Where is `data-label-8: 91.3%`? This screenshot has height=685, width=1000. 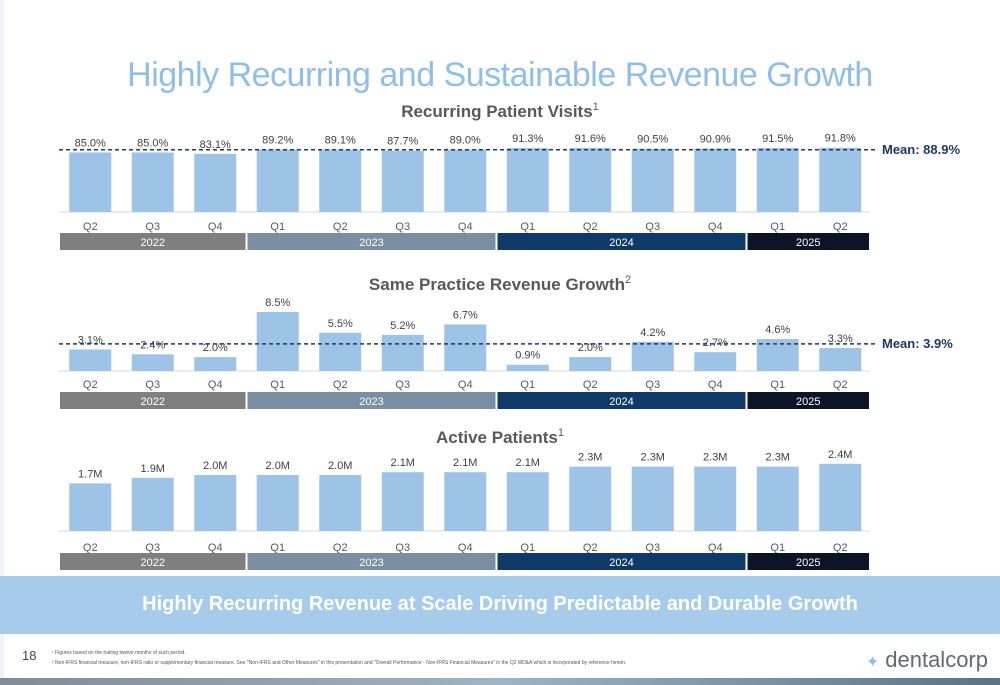
data-label-8: 91.3% is located at coordinates (527, 139).